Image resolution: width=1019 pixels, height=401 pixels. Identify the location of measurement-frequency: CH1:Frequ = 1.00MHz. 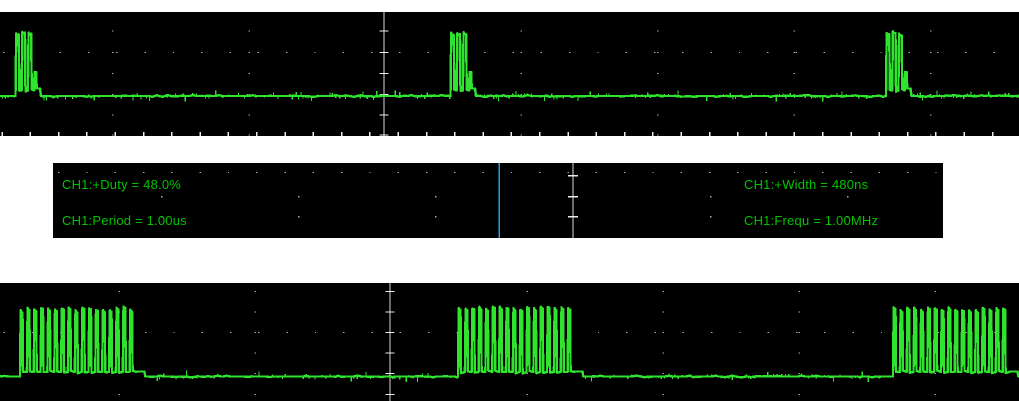
(811, 220).